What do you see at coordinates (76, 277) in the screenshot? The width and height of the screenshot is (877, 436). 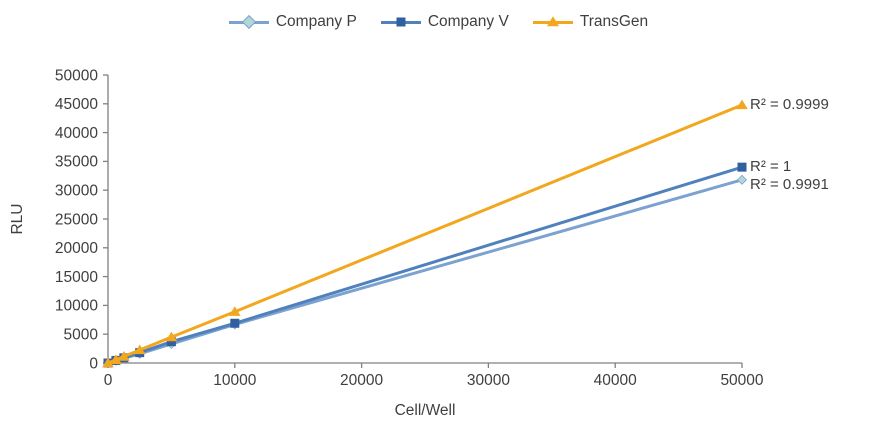 I see `y-axis-tick-label: 15000` at bounding box center [76, 277].